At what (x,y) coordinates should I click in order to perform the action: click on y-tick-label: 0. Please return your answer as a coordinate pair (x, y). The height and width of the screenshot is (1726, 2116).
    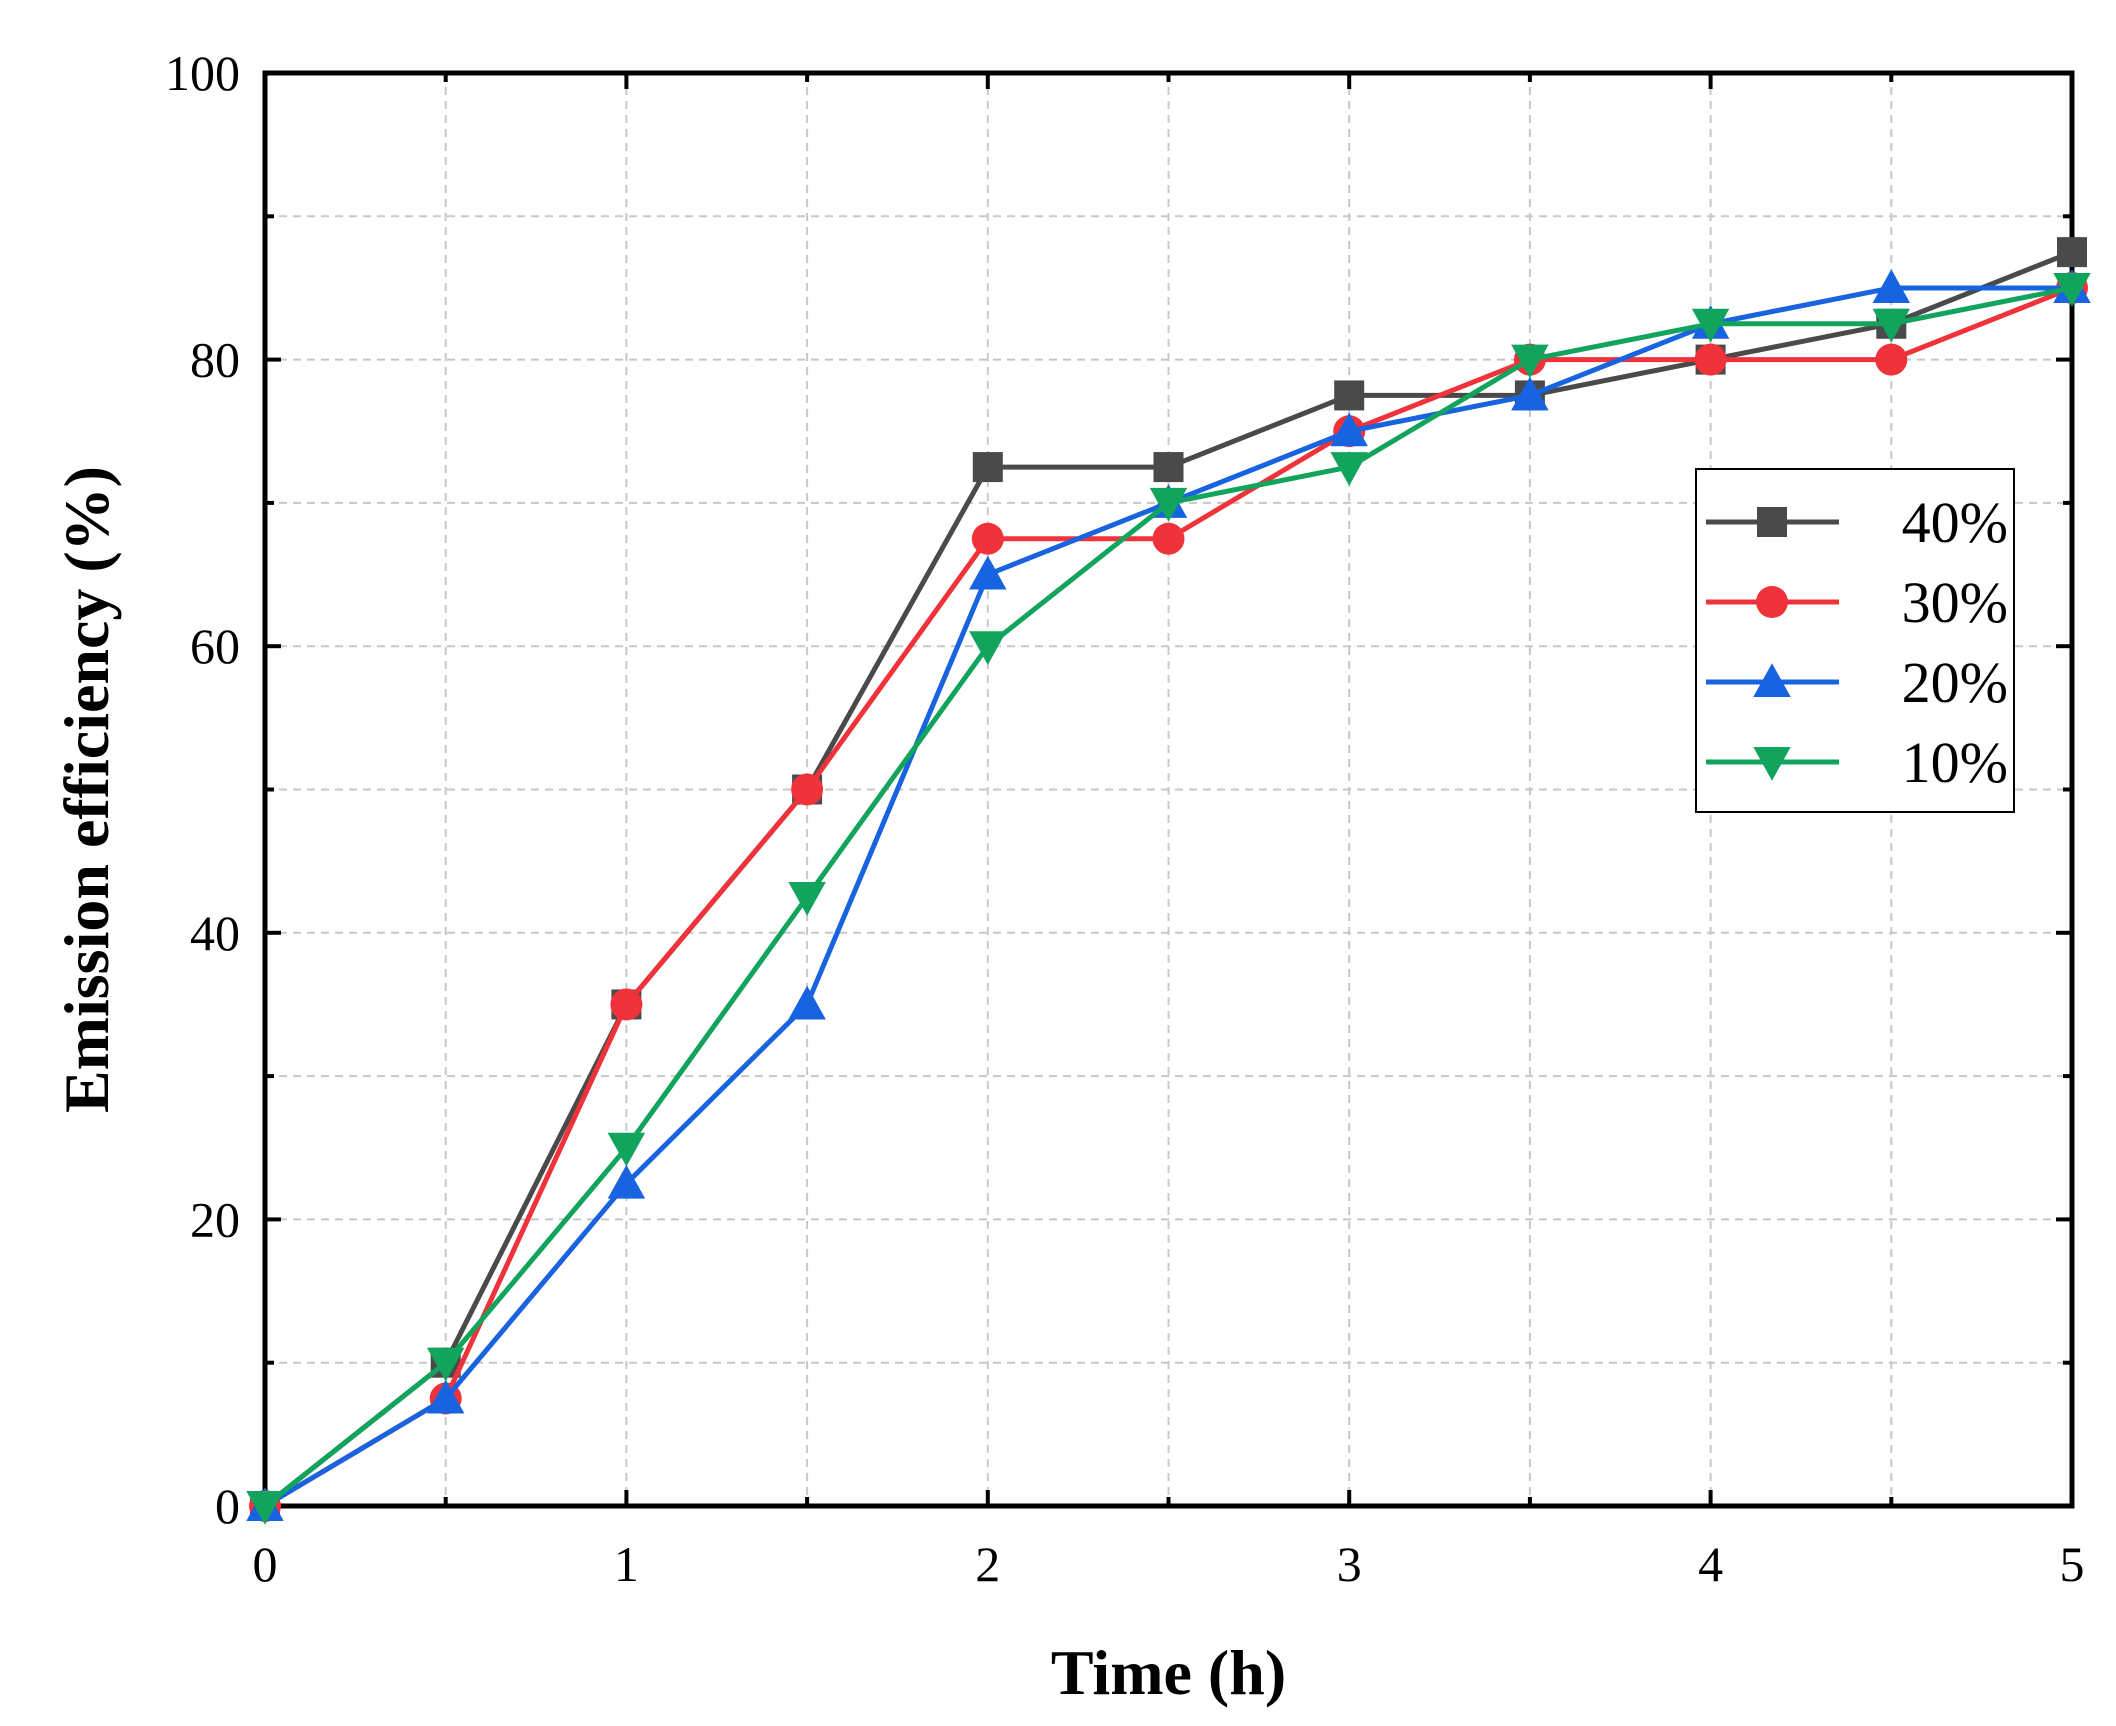
    Looking at the image, I should click on (227, 1506).